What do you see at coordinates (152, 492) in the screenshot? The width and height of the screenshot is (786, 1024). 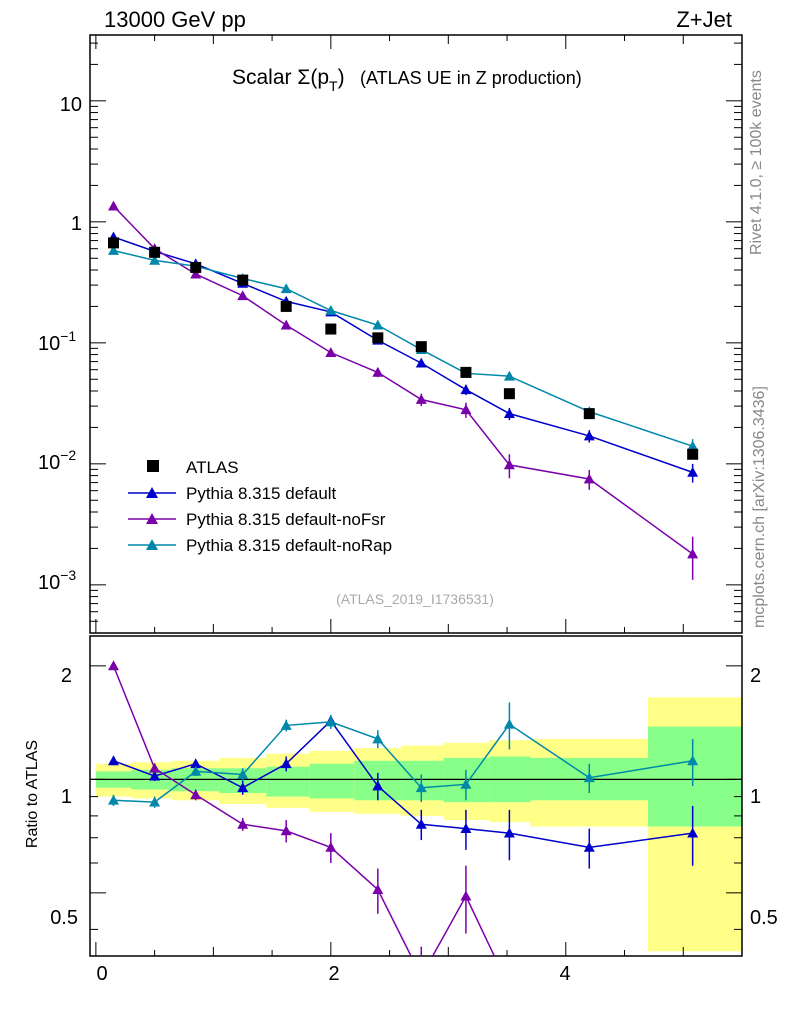 I see `legend-default-marker` at bounding box center [152, 492].